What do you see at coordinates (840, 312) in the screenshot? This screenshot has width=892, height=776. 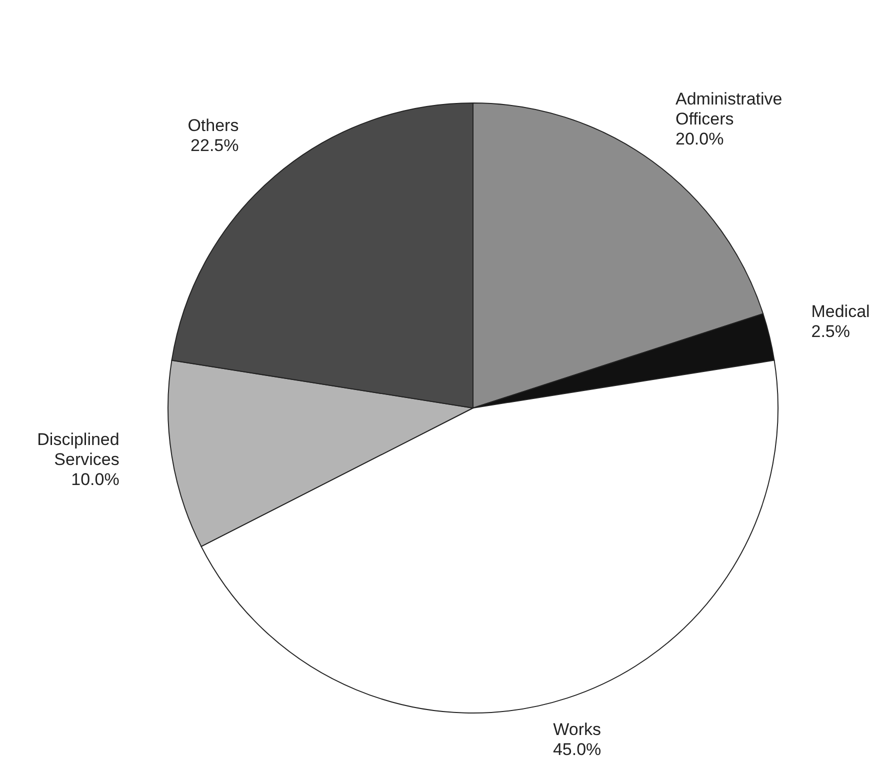 I see `slice-label: Medical` at bounding box center [840, 312].